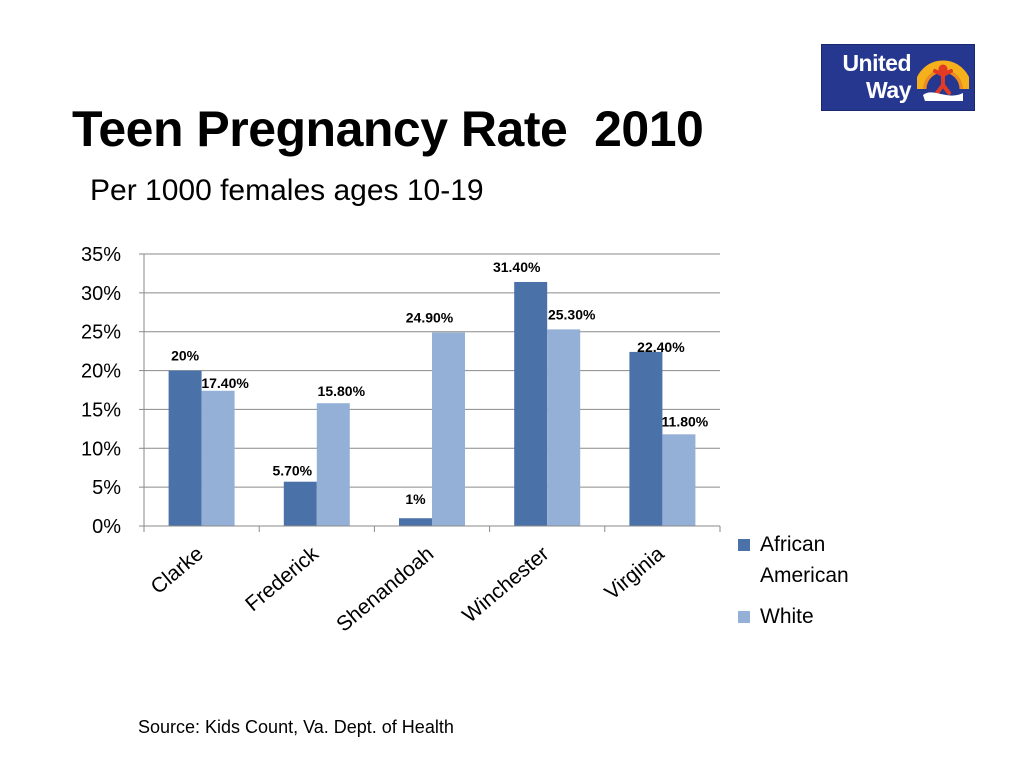 This screenshot has width=1024, height=768. What do you see at coordinates (744, 545) in the screenshot?
I see `legend-swatch-african-american` at bounding box center [744, 545].